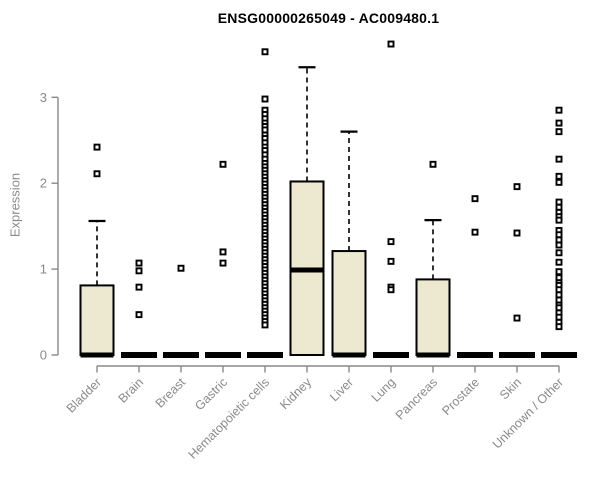 The height and width of the screenshot is (500, 600). Describe the element at coordinates (528, 413) in the screenshot. I see `x-tick-label: Unknown / Other` at that location.